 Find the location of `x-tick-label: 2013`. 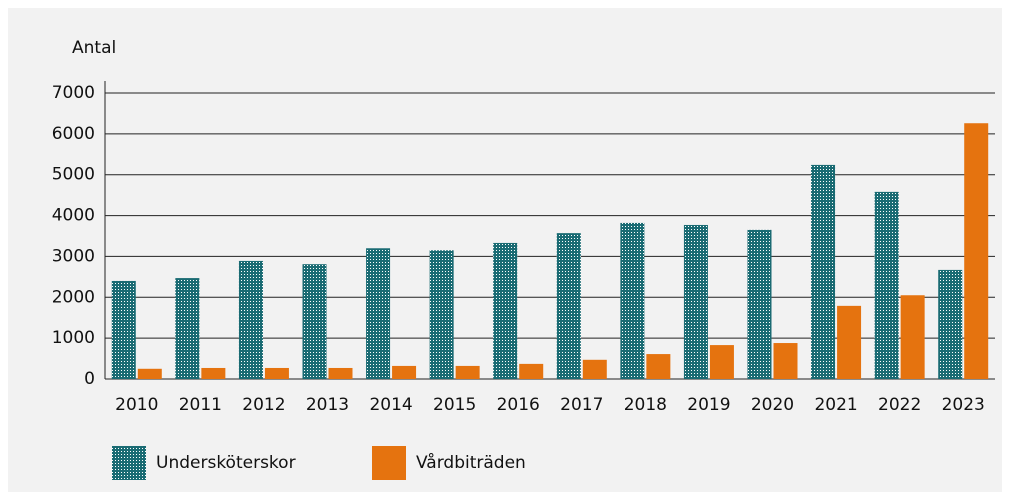

x-tick-label: 2013 is located at coordinates (327, 405).